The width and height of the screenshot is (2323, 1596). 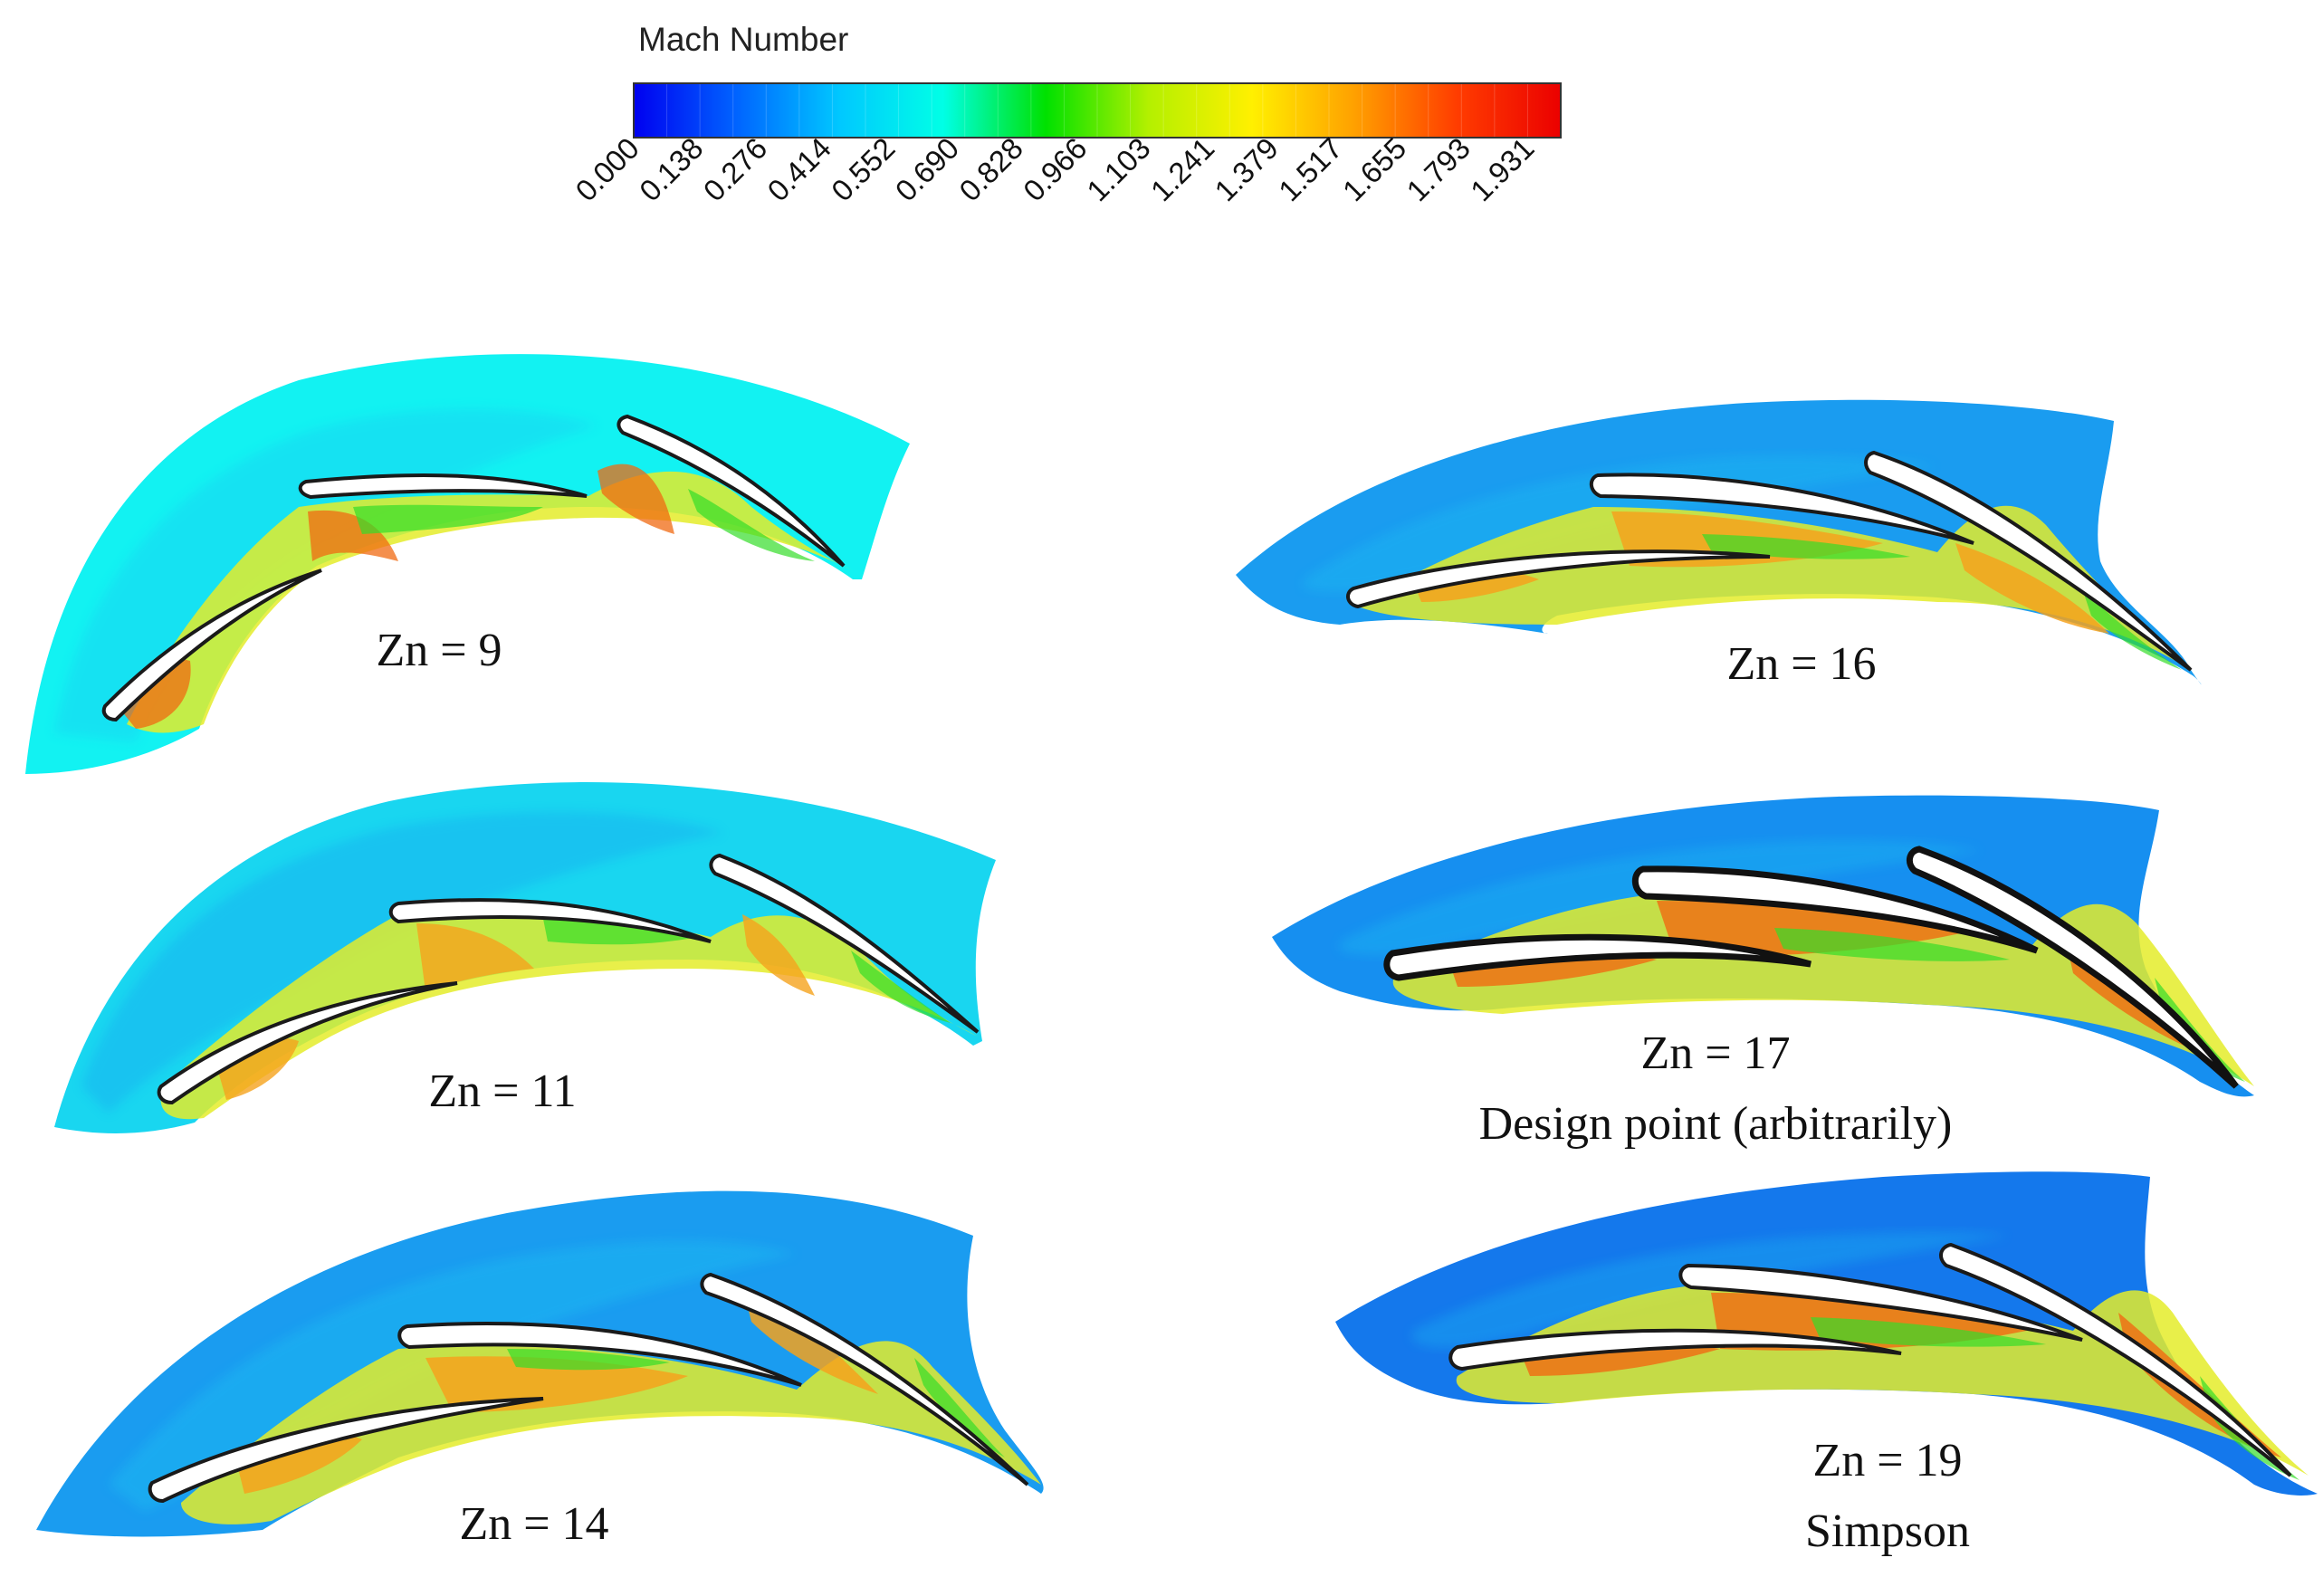 What do you see at coordinates (1311, 169) in the screenshot?
I see `colorbar-tick-label: 1.517` at bounding box center [1311, 169].